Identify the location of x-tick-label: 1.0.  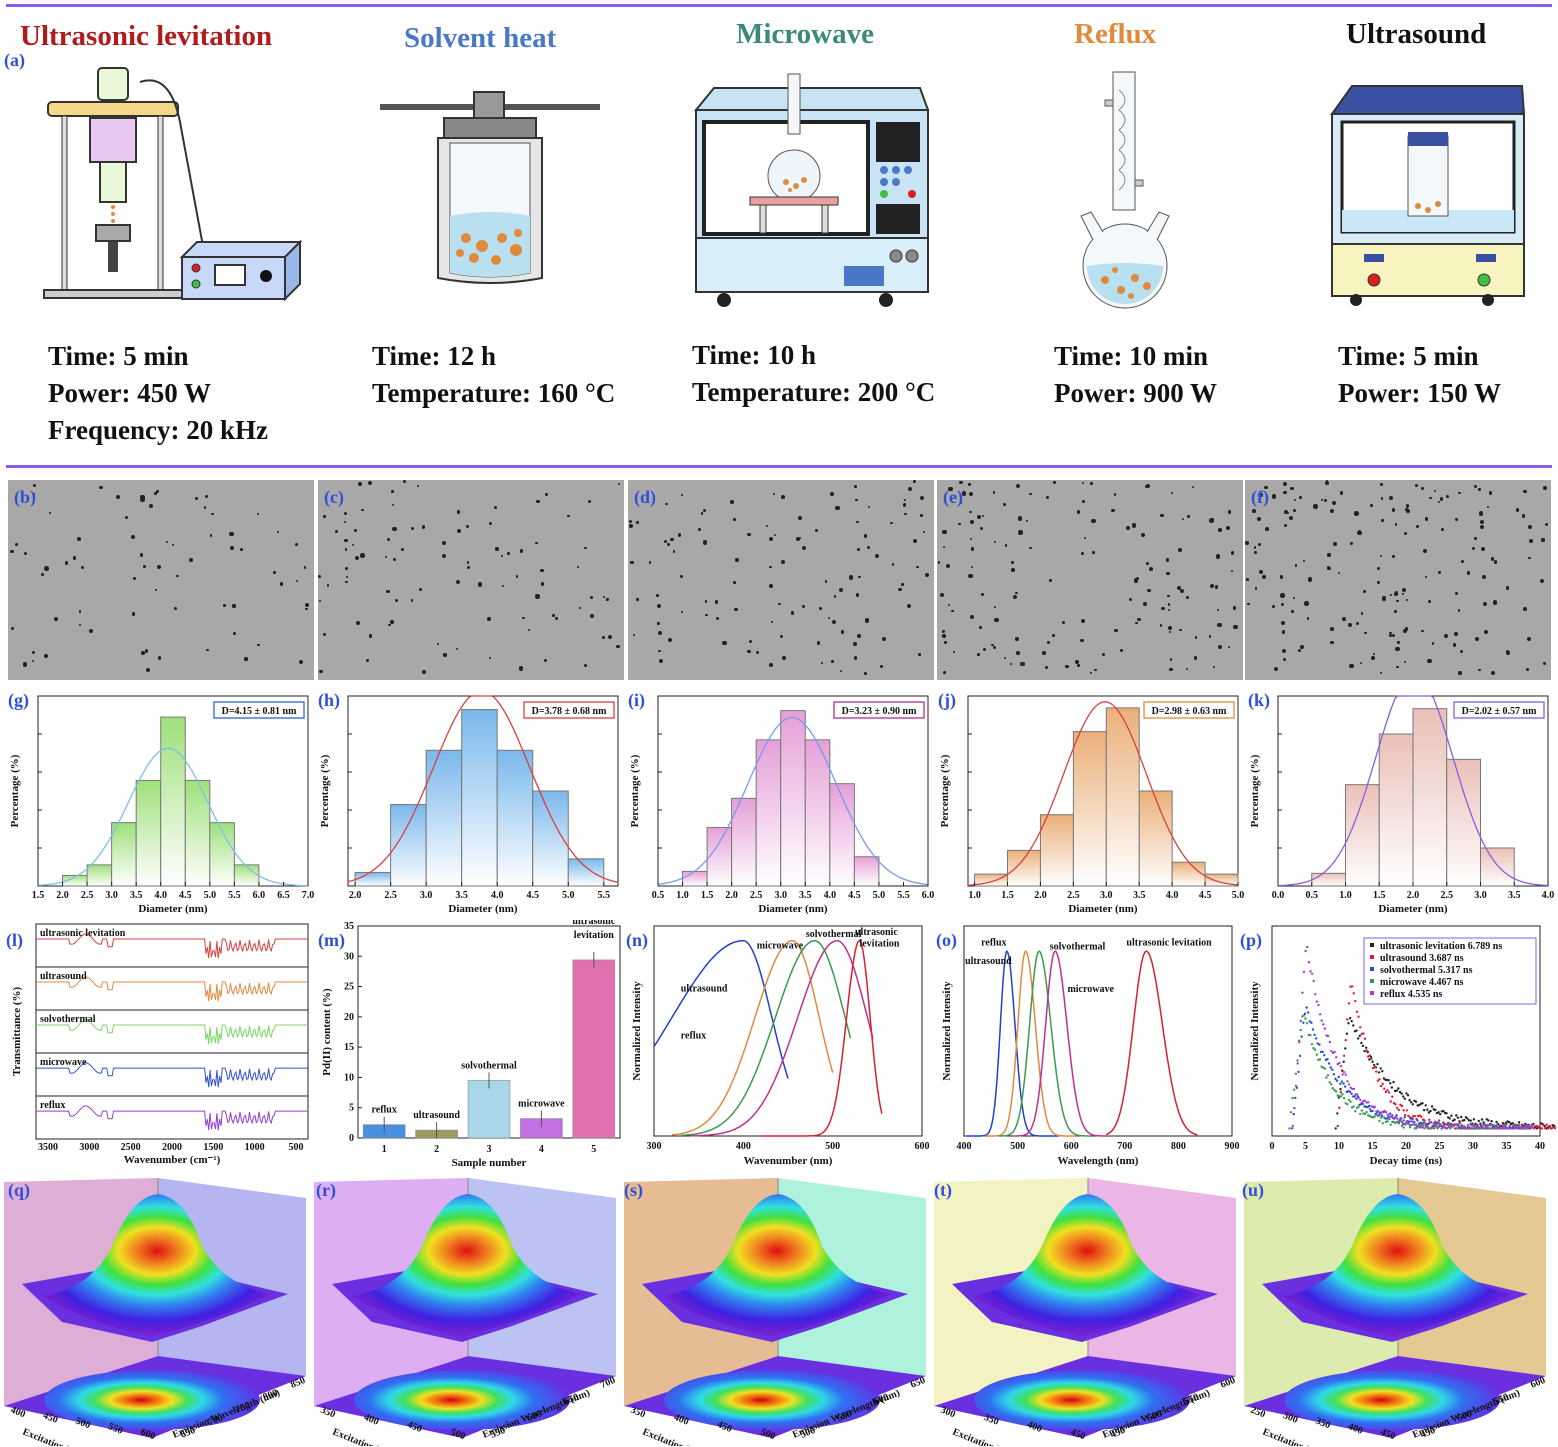
(974, 895).